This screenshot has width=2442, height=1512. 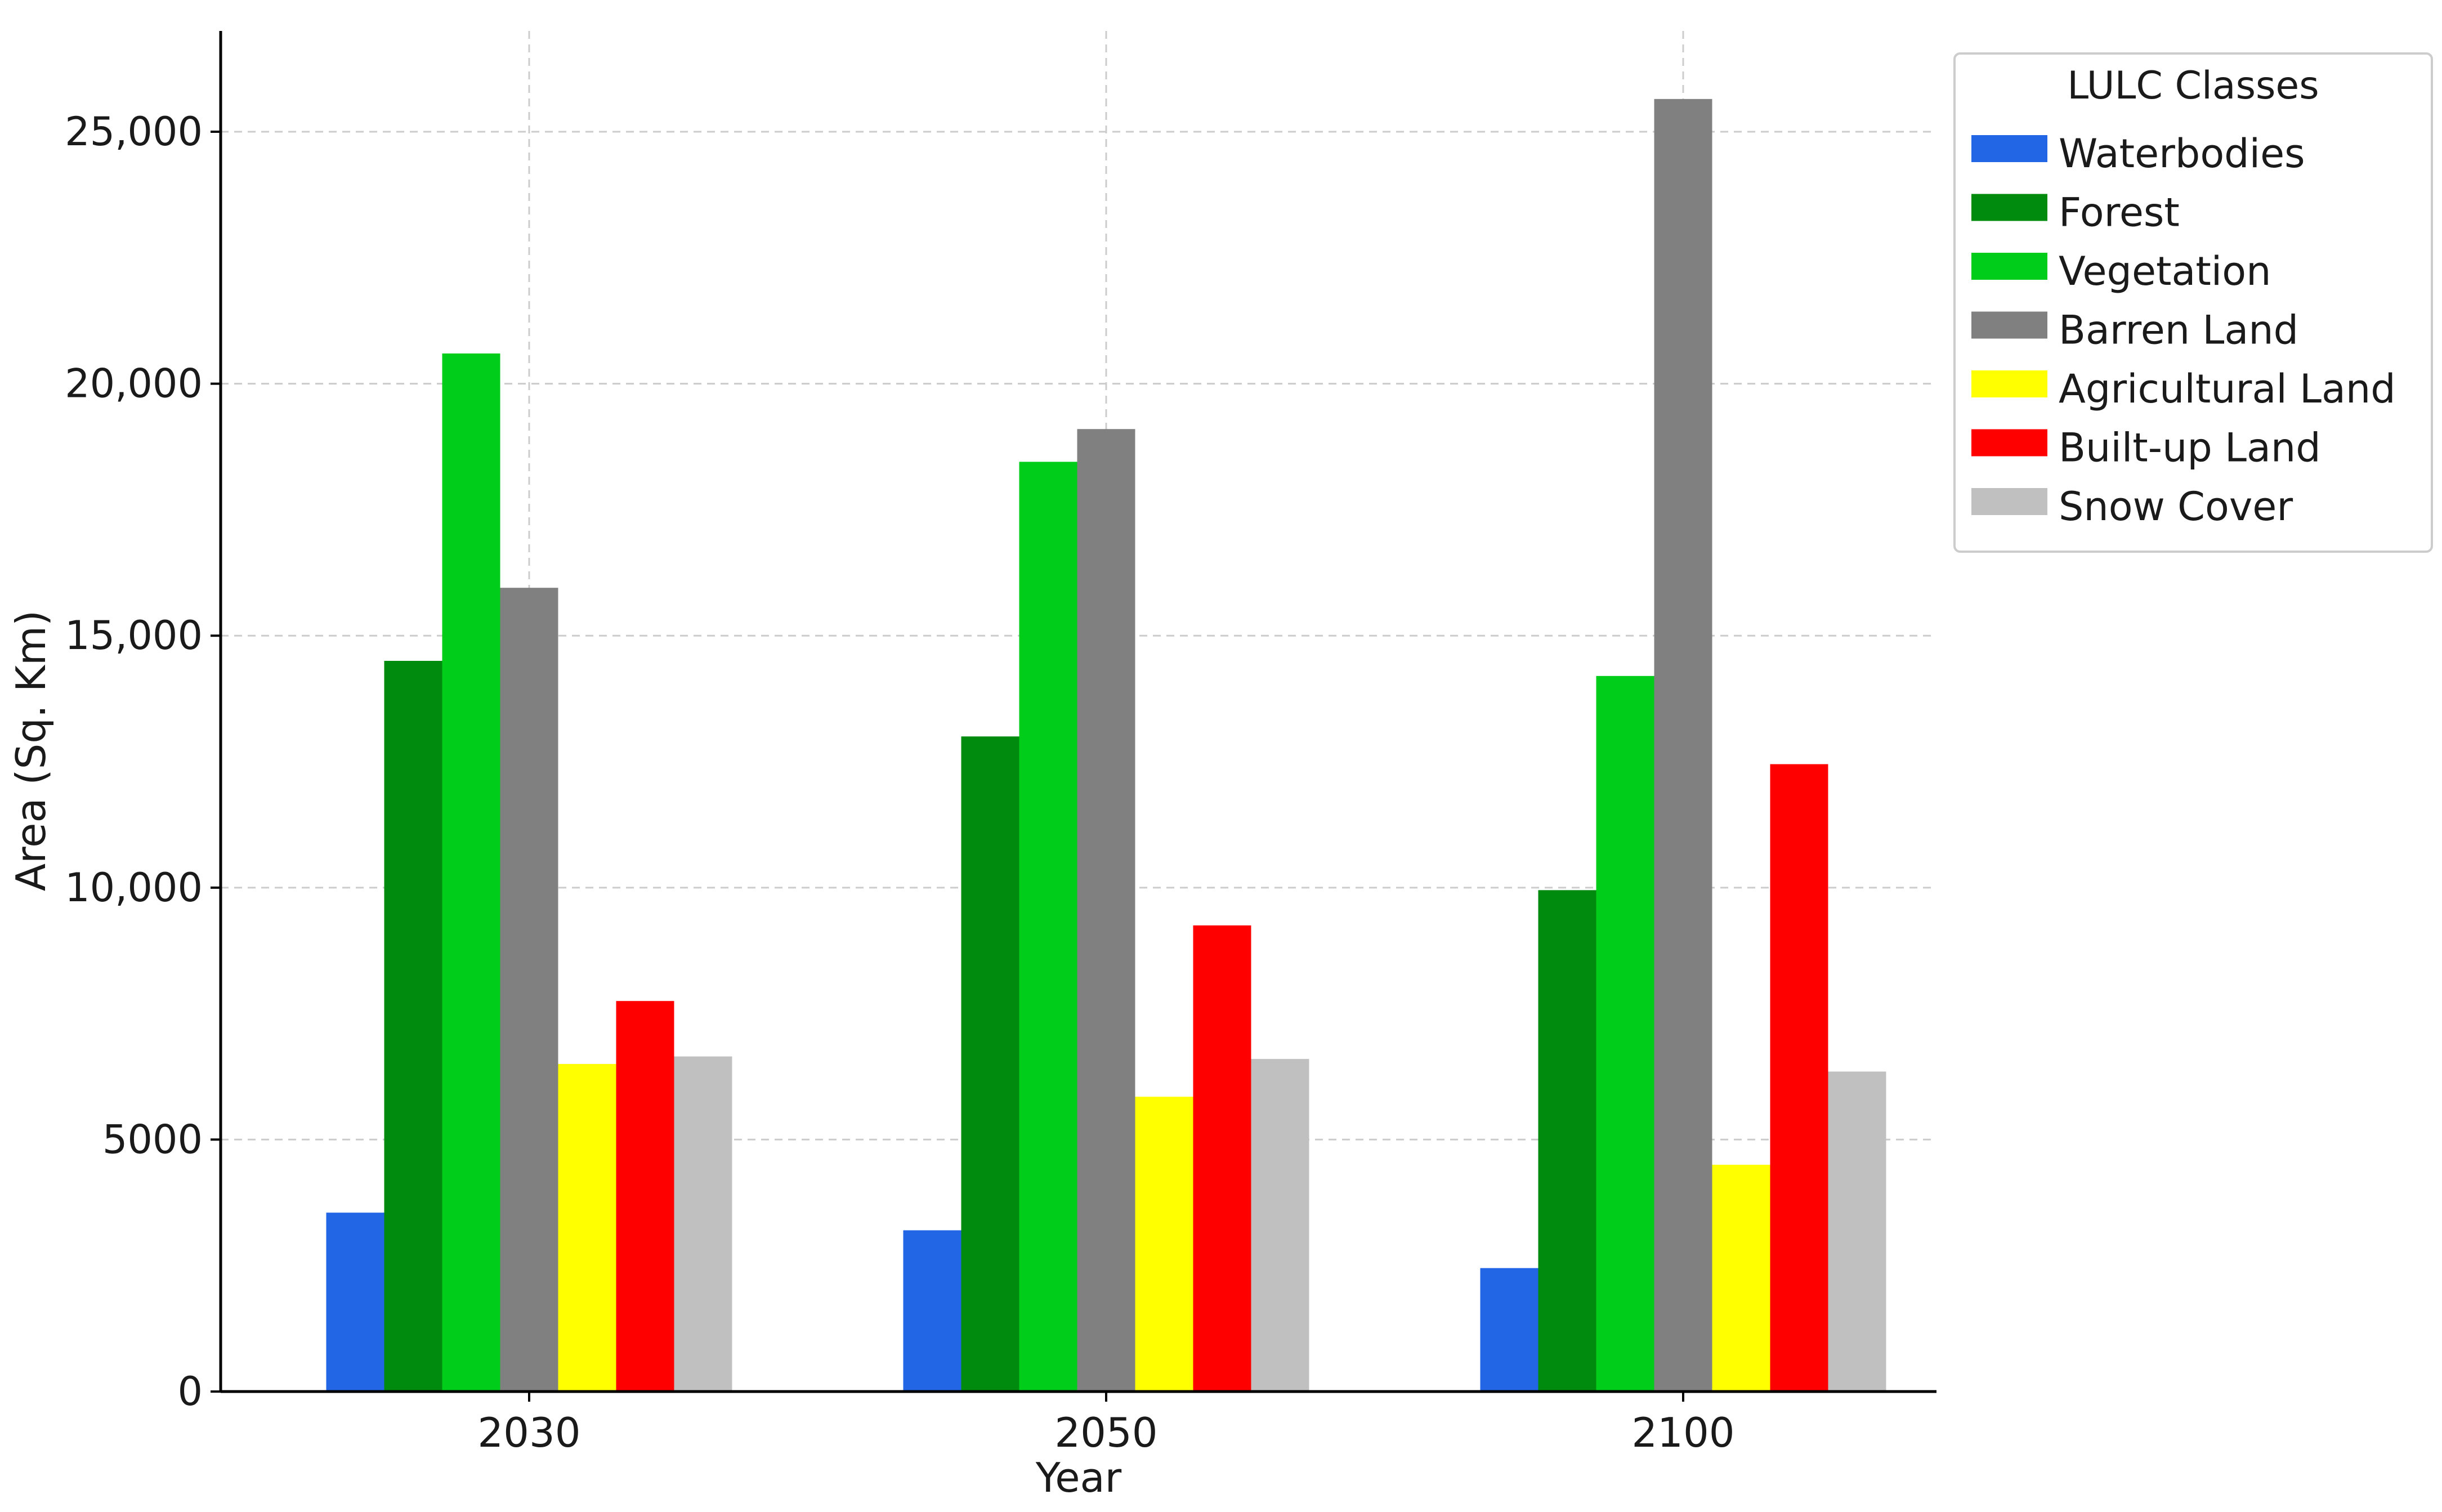 What do you see at coordinates (134, 132) in the screenshot?
I see `y-tick-label: 25,000` at bounding box center [134, 132].